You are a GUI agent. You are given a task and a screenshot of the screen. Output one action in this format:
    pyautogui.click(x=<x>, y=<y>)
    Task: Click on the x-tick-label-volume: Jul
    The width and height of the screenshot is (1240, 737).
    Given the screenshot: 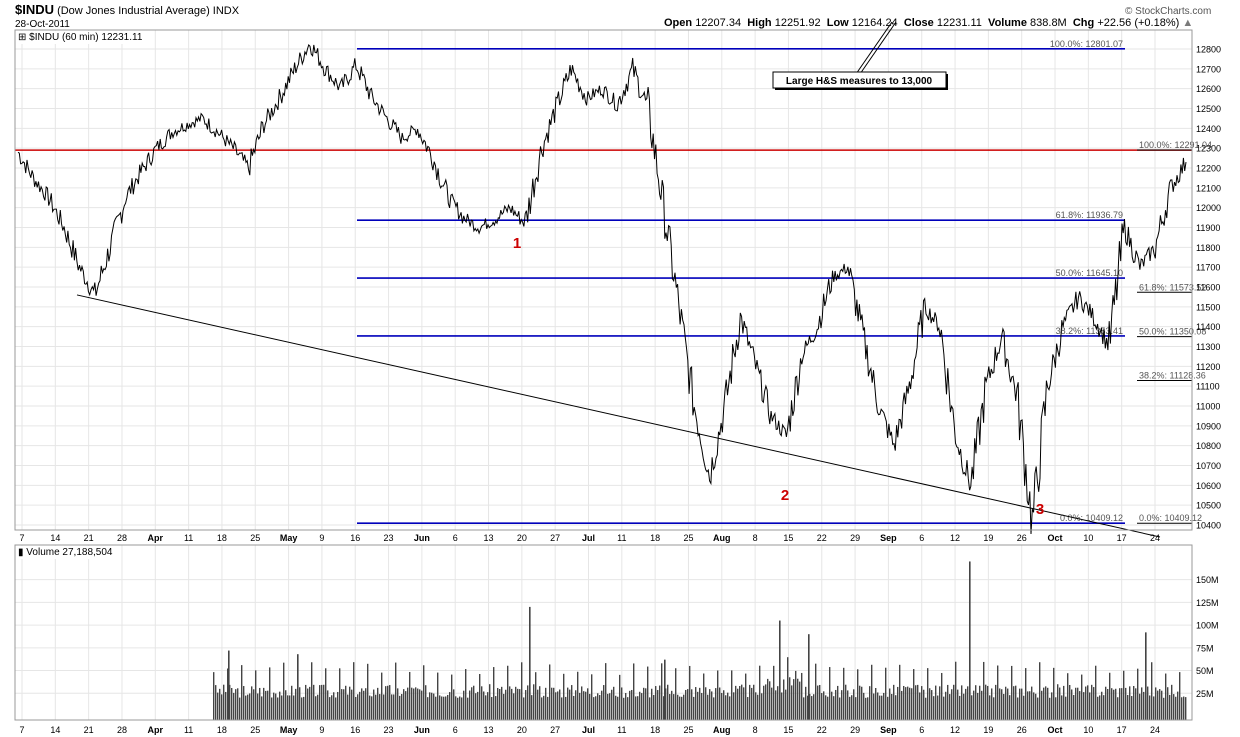 What is the action you would take?
    pyautogui.click(x=588, y=730)
    